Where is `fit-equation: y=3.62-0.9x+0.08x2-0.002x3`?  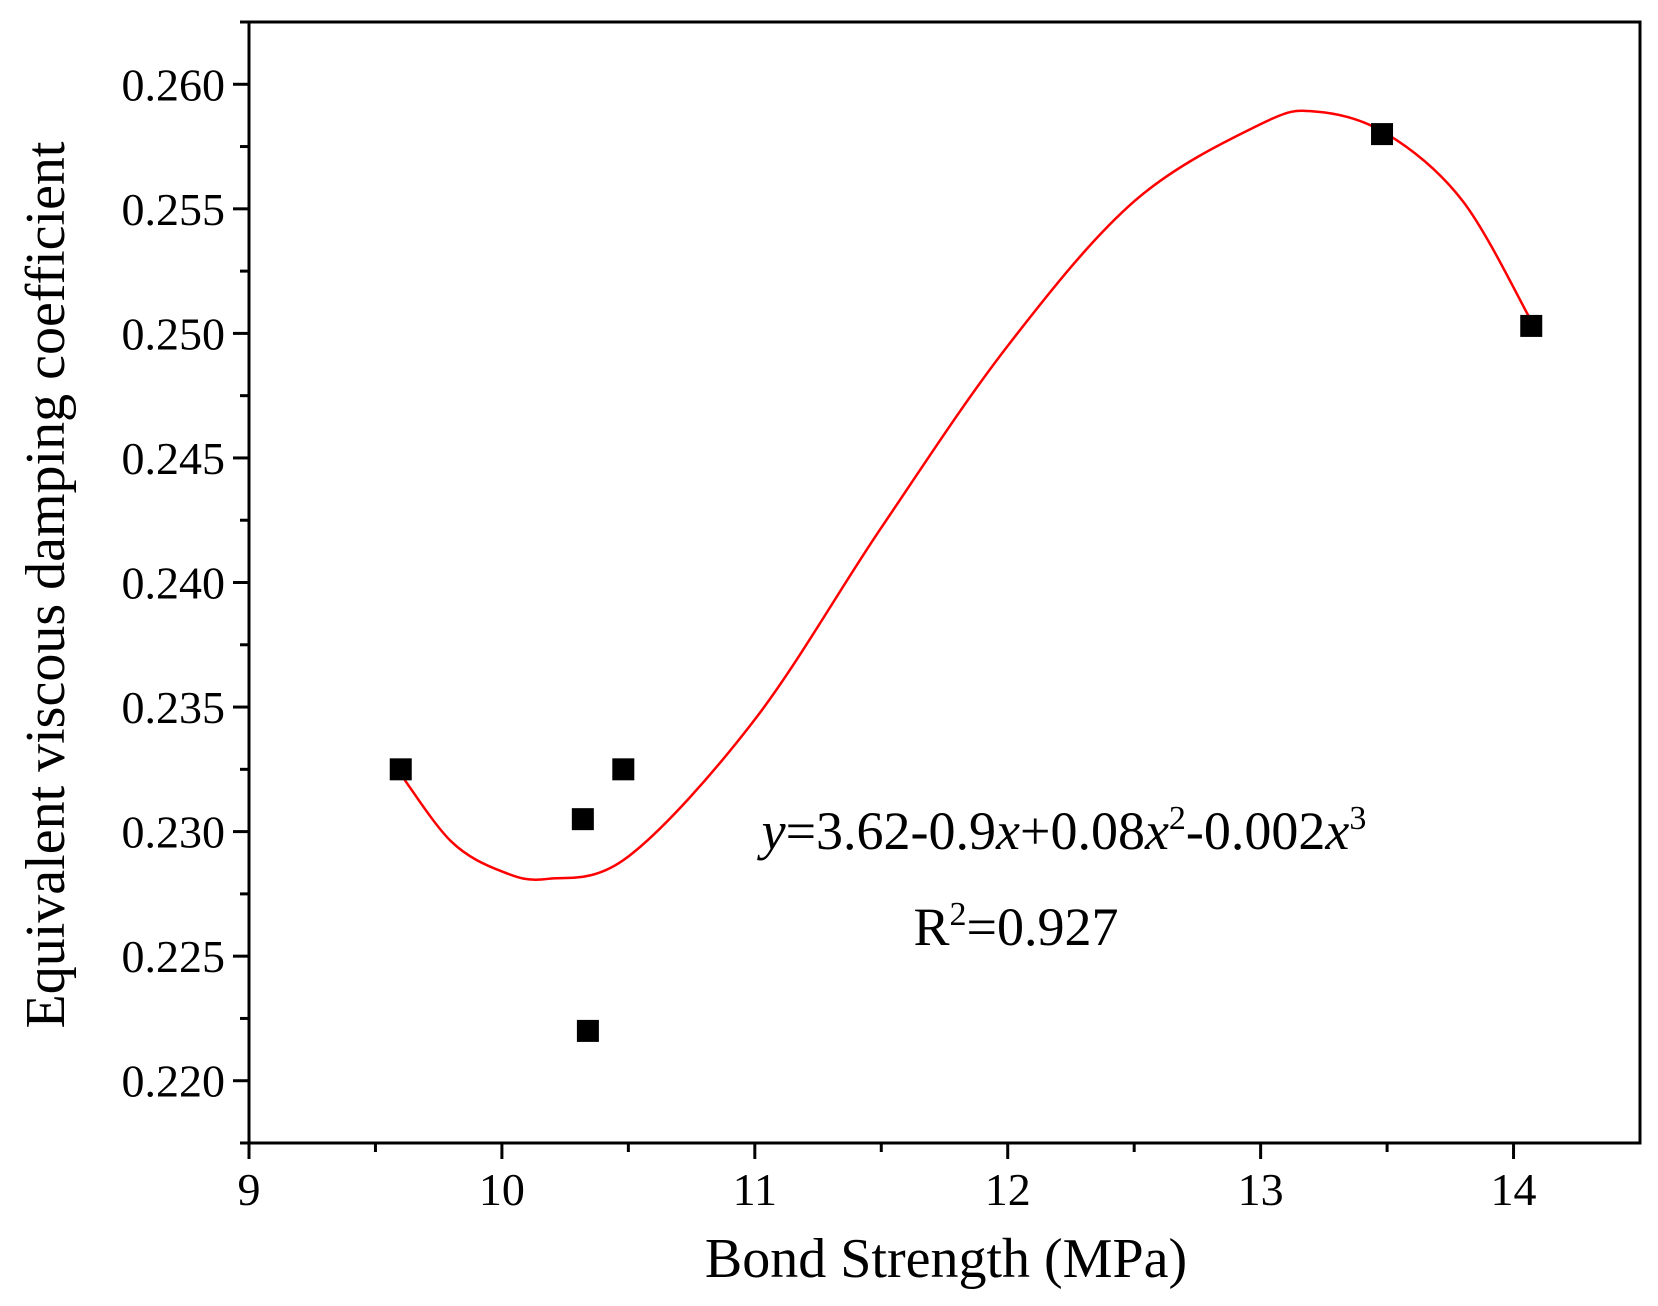 fit-equation: y=3.62-0.9x+0.08x2-0.002x3 is located at coordinates (1062, 830).